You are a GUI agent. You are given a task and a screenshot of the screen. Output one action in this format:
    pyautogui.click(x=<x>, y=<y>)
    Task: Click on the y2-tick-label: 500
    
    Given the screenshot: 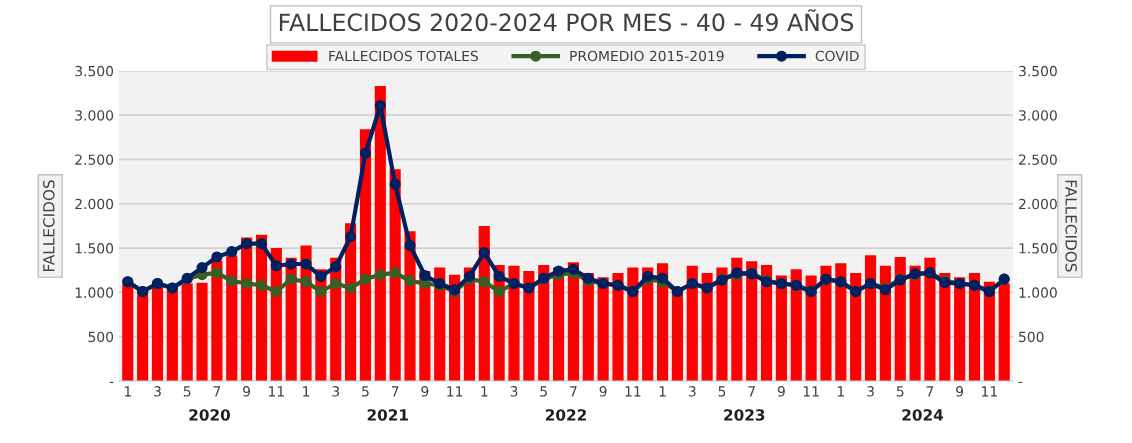 What is the action you would take?
    pyautogui.click(x=1031, y=337)
    